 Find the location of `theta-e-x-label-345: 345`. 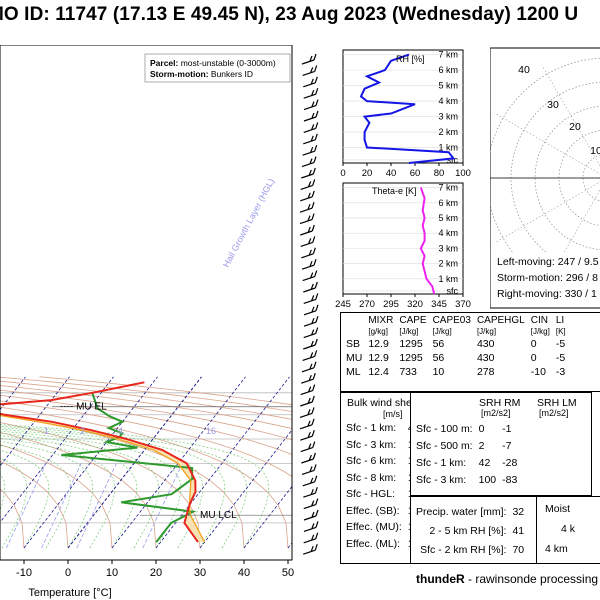

theta-e-x-label-345: 345 is located at coordinates (439, 304).